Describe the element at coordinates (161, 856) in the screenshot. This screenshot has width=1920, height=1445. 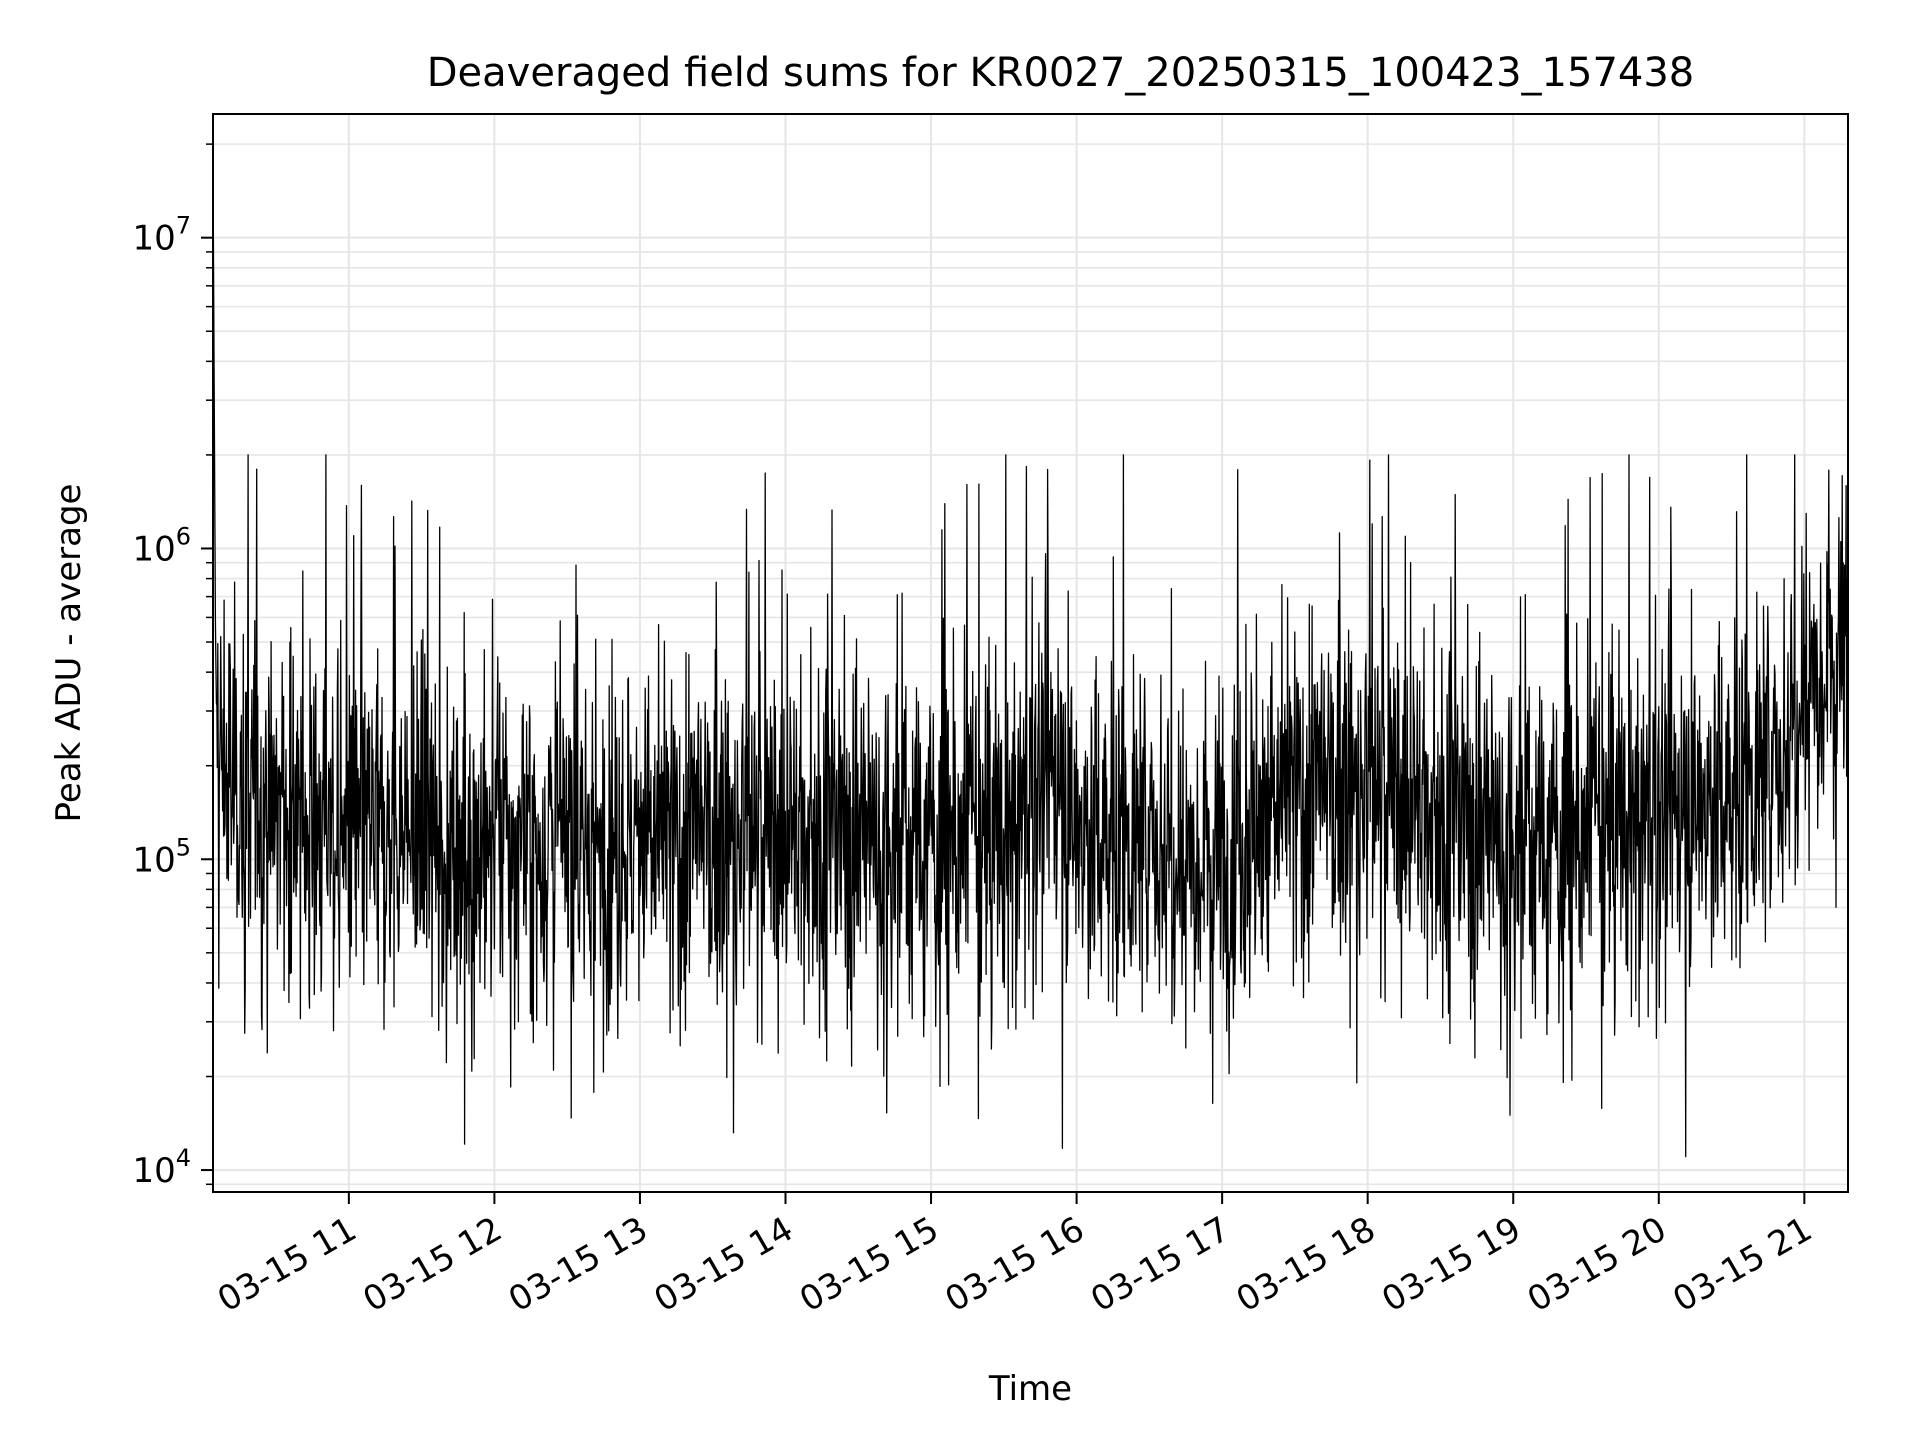
I see `y-tick-label: 10⁵` at that location.